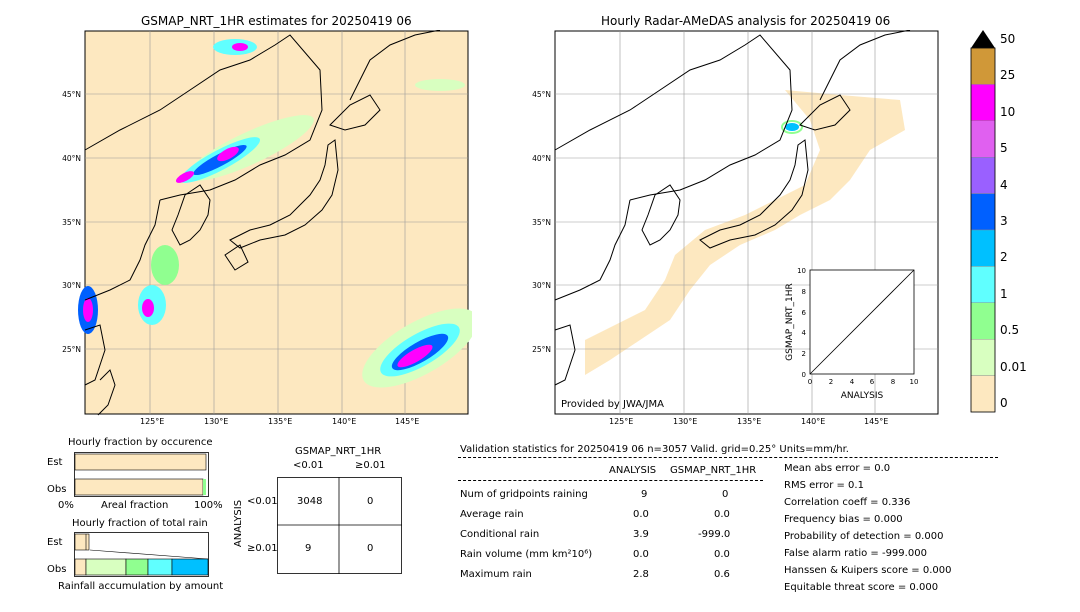  I want to click on validation-row: Maximum rain, so click(496, 574).